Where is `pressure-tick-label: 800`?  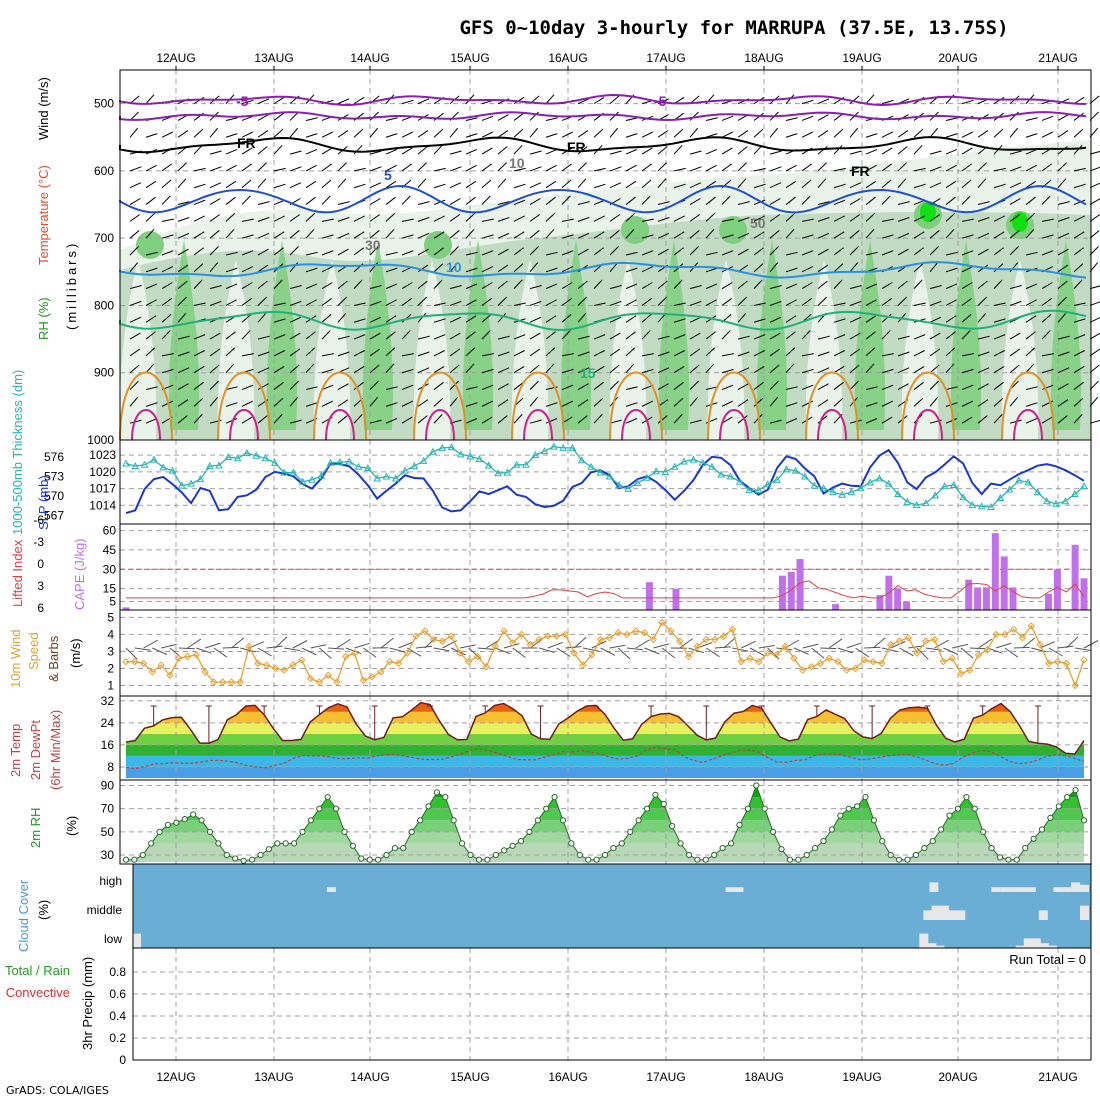
pressure-tick-label: 800 is located at coordinates (104, 305).